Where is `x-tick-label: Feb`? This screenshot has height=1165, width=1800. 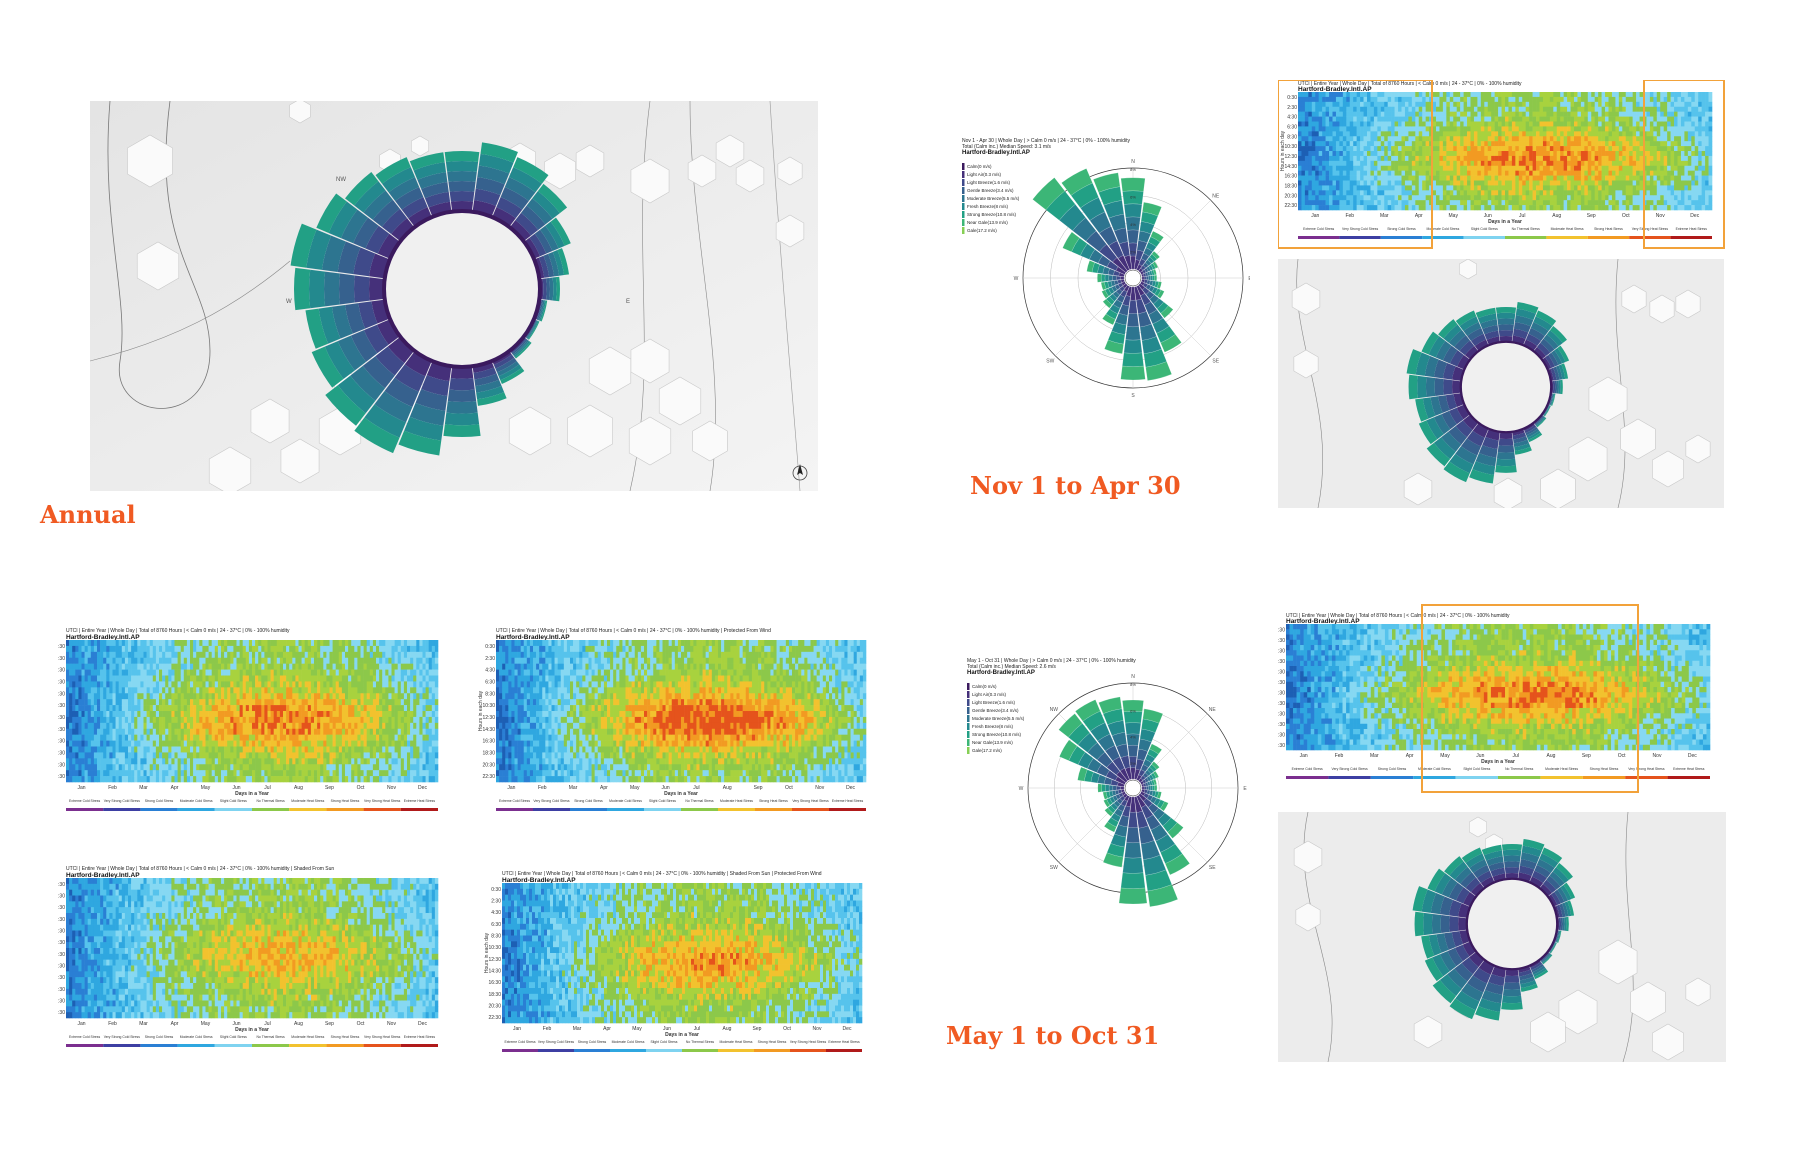 x-tick-label: Feb is located at coordinates (1339, 756).